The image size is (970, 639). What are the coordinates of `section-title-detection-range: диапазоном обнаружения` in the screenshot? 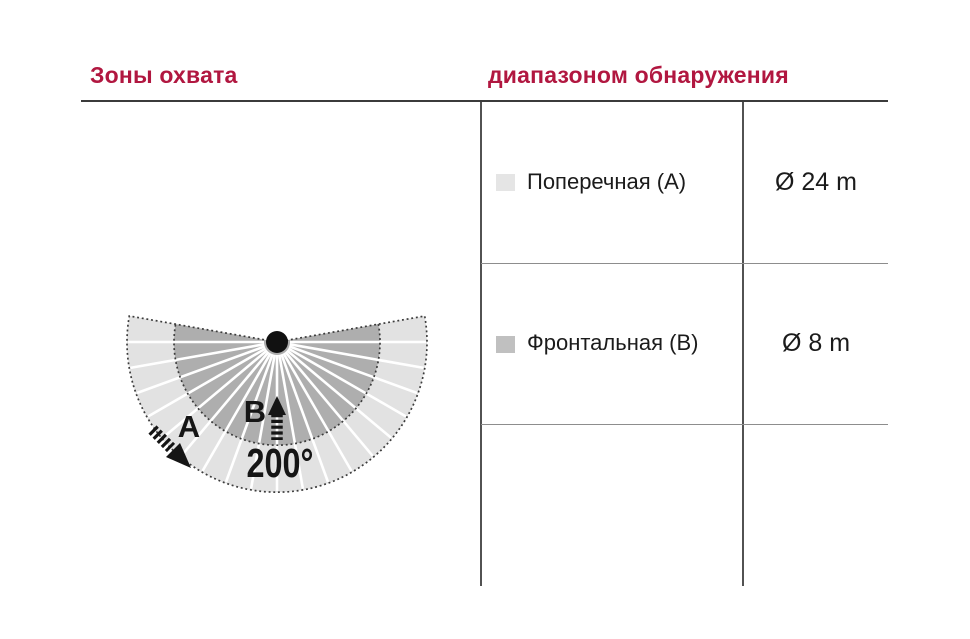 It's located at (638, 75).